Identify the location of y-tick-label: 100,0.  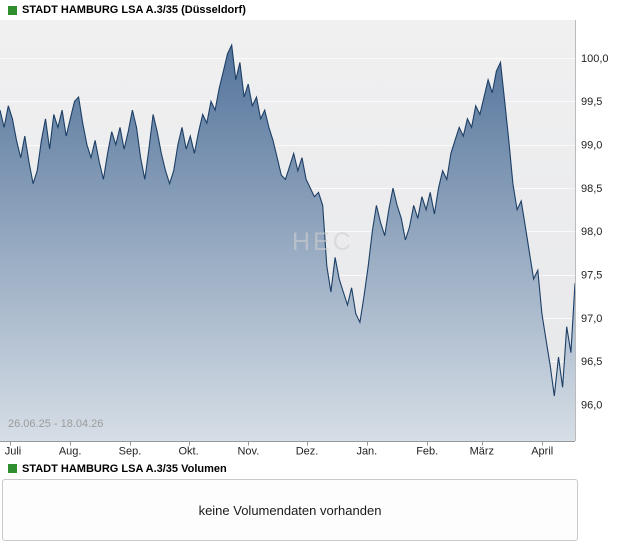
(595, 59).